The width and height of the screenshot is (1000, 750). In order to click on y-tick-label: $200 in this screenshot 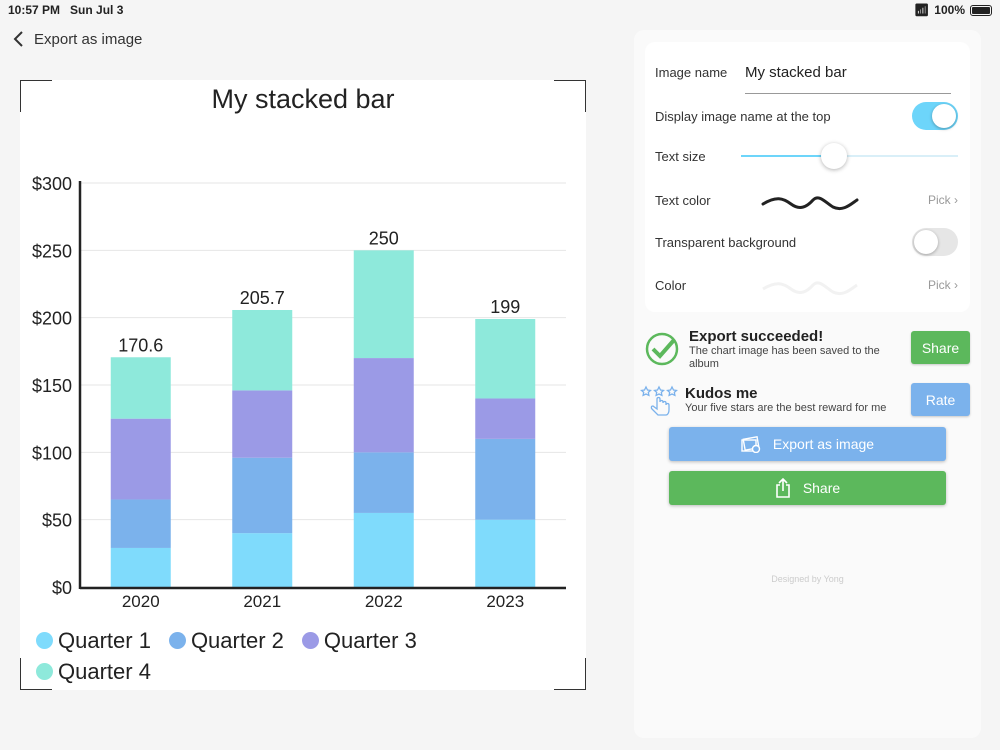, I will do `click(52, 319)`.